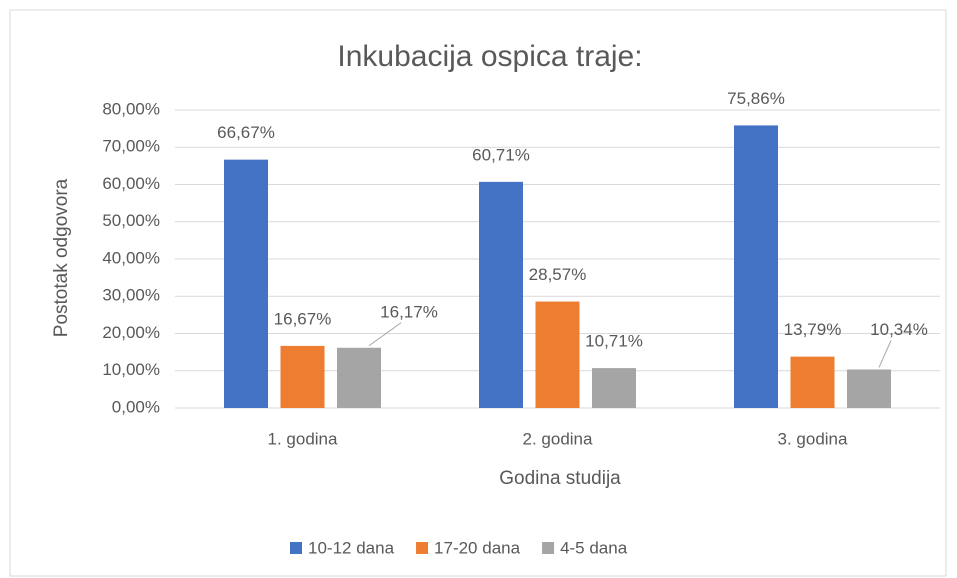 This screenshot has height=578, width=957. I want to click on x-axis-title: Godina studija, so click(560, 478).